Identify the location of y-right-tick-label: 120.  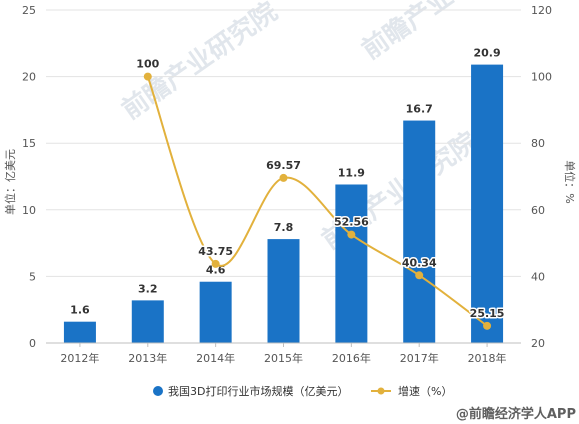
(541, 10).